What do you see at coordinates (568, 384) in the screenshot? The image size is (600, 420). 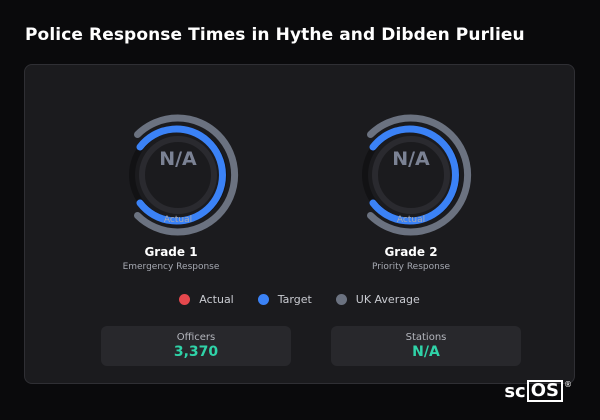 I see `logo-registered-mark: ®` at bounding box center [568, 384].